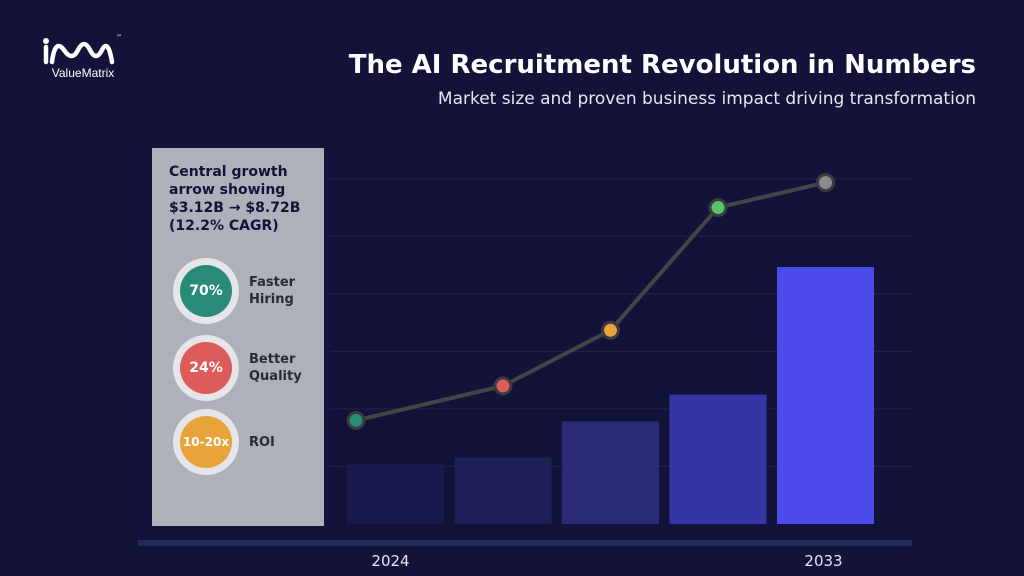 Image resolution: width=1024 pixels, height=576 pixels. I want to click on metric-roi: 10-20x ROI, so click(248, 442).